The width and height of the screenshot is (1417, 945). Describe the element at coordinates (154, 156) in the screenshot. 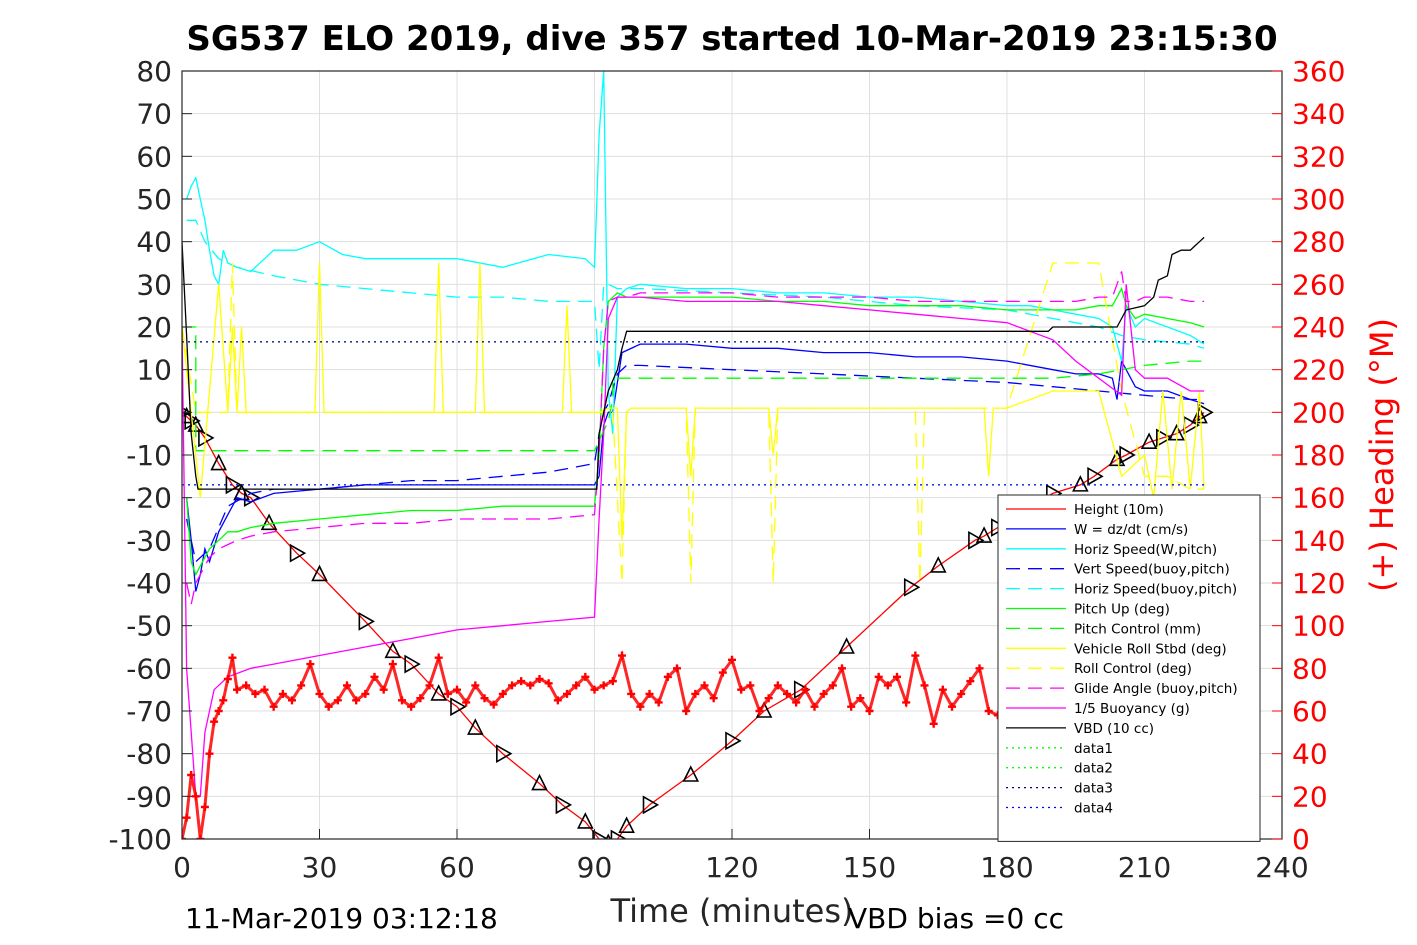

I see `y-tick-label: 60` at that location.